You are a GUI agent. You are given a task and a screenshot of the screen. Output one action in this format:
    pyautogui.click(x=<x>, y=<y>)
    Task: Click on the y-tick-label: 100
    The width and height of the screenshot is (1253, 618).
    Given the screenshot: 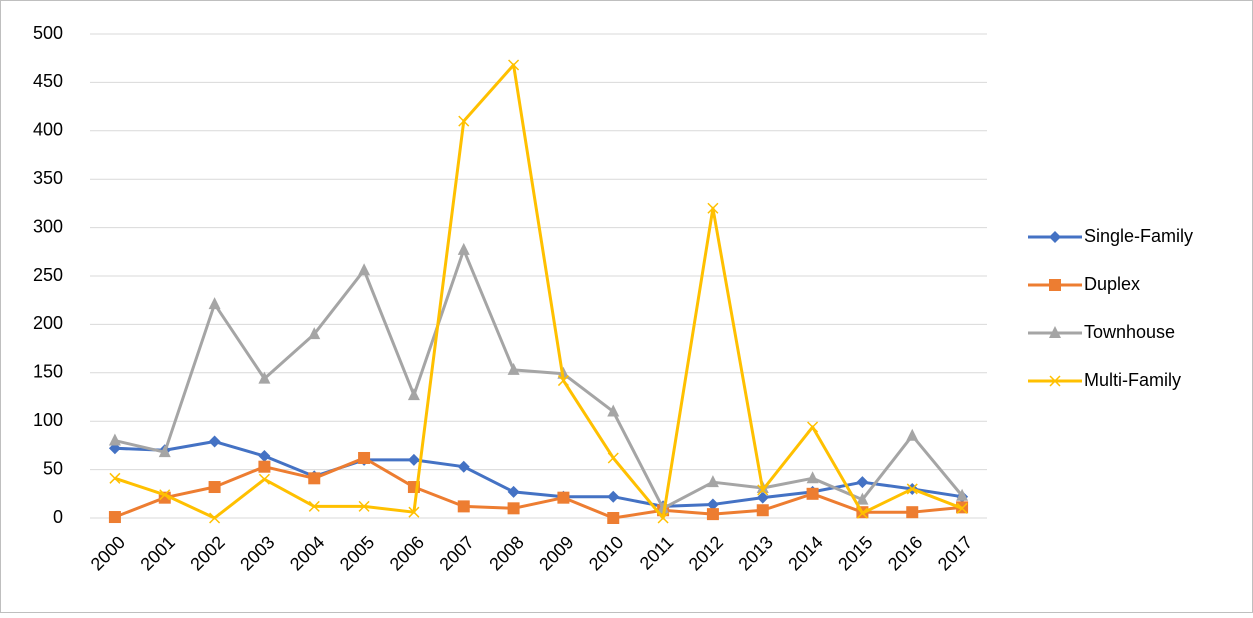 What is the action you would take?
    pyautogui.click(x=48, y=420)
    